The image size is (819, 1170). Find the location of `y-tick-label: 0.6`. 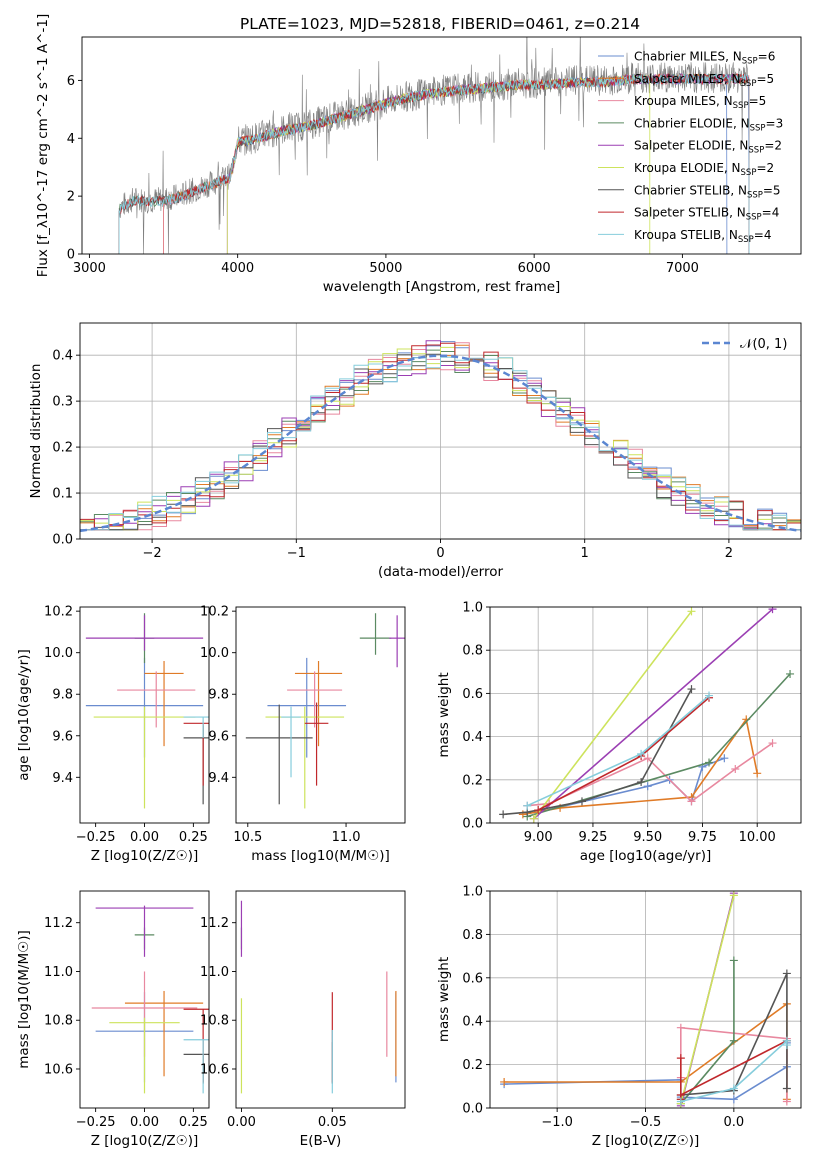

y-tick-label: 0.6 is located at coordinates (472, 978).